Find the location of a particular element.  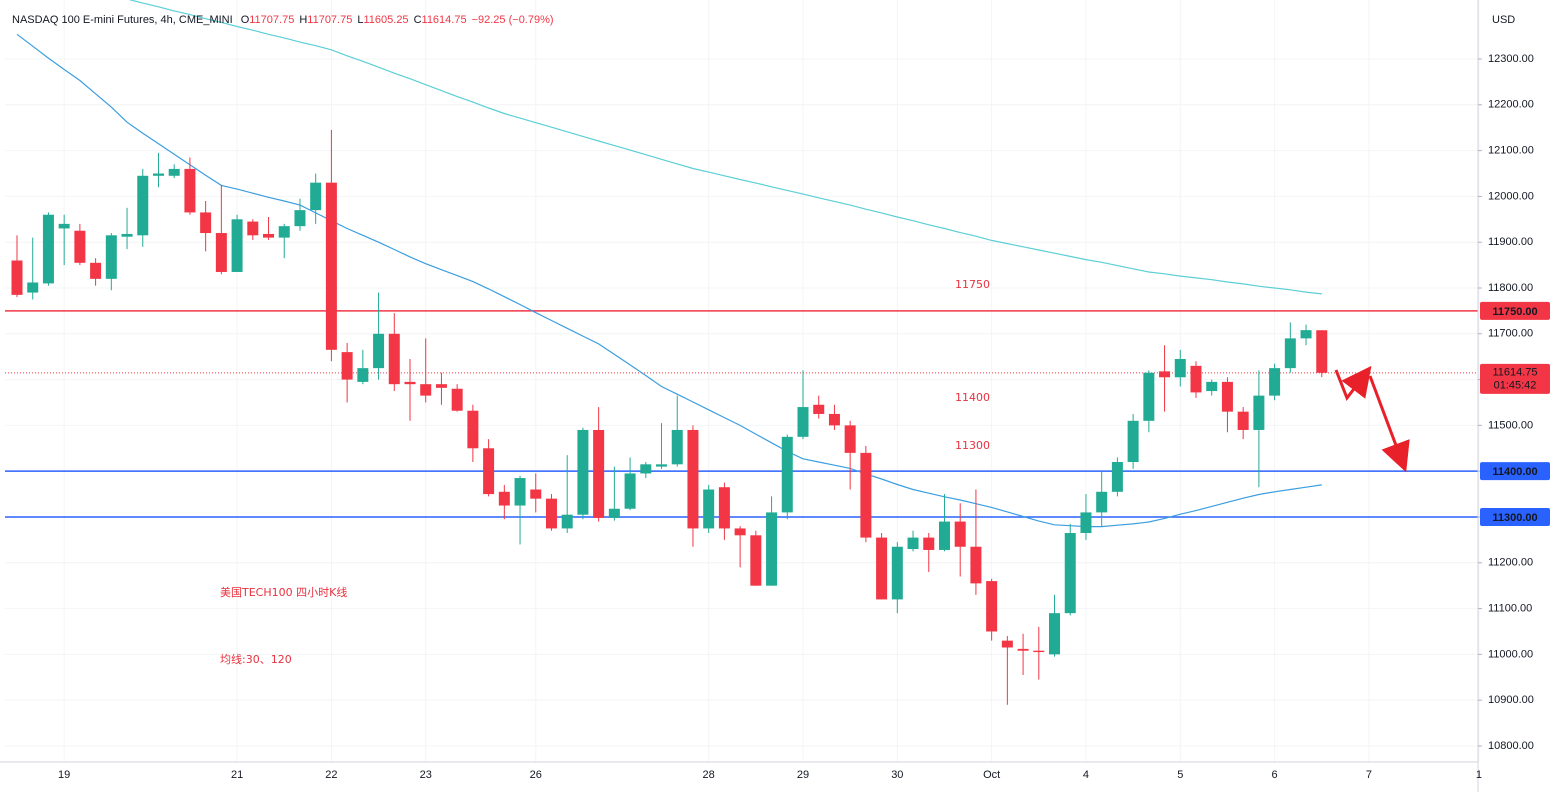

price-tag-label: 11750.00 is located at coordinates (1514, 312).